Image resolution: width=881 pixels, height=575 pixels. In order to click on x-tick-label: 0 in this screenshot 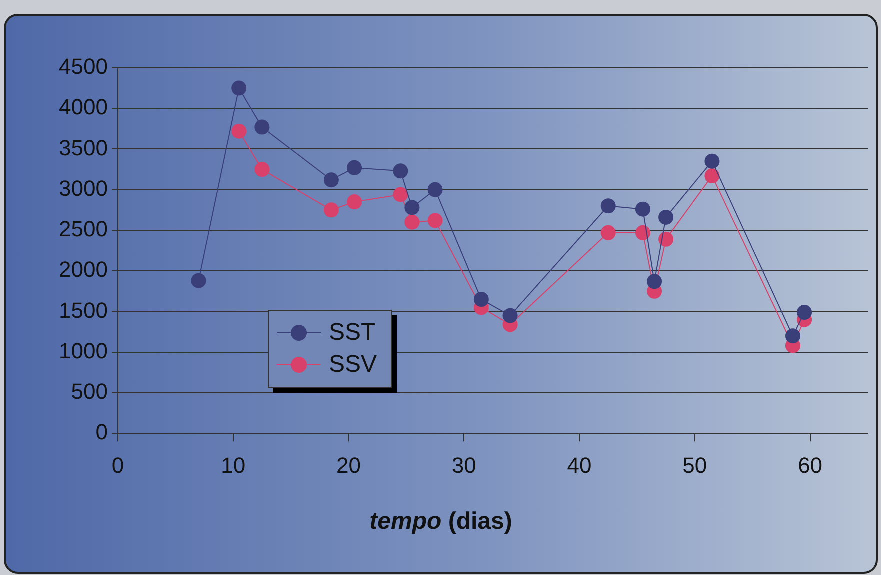, I will do `click(118, 465)`.